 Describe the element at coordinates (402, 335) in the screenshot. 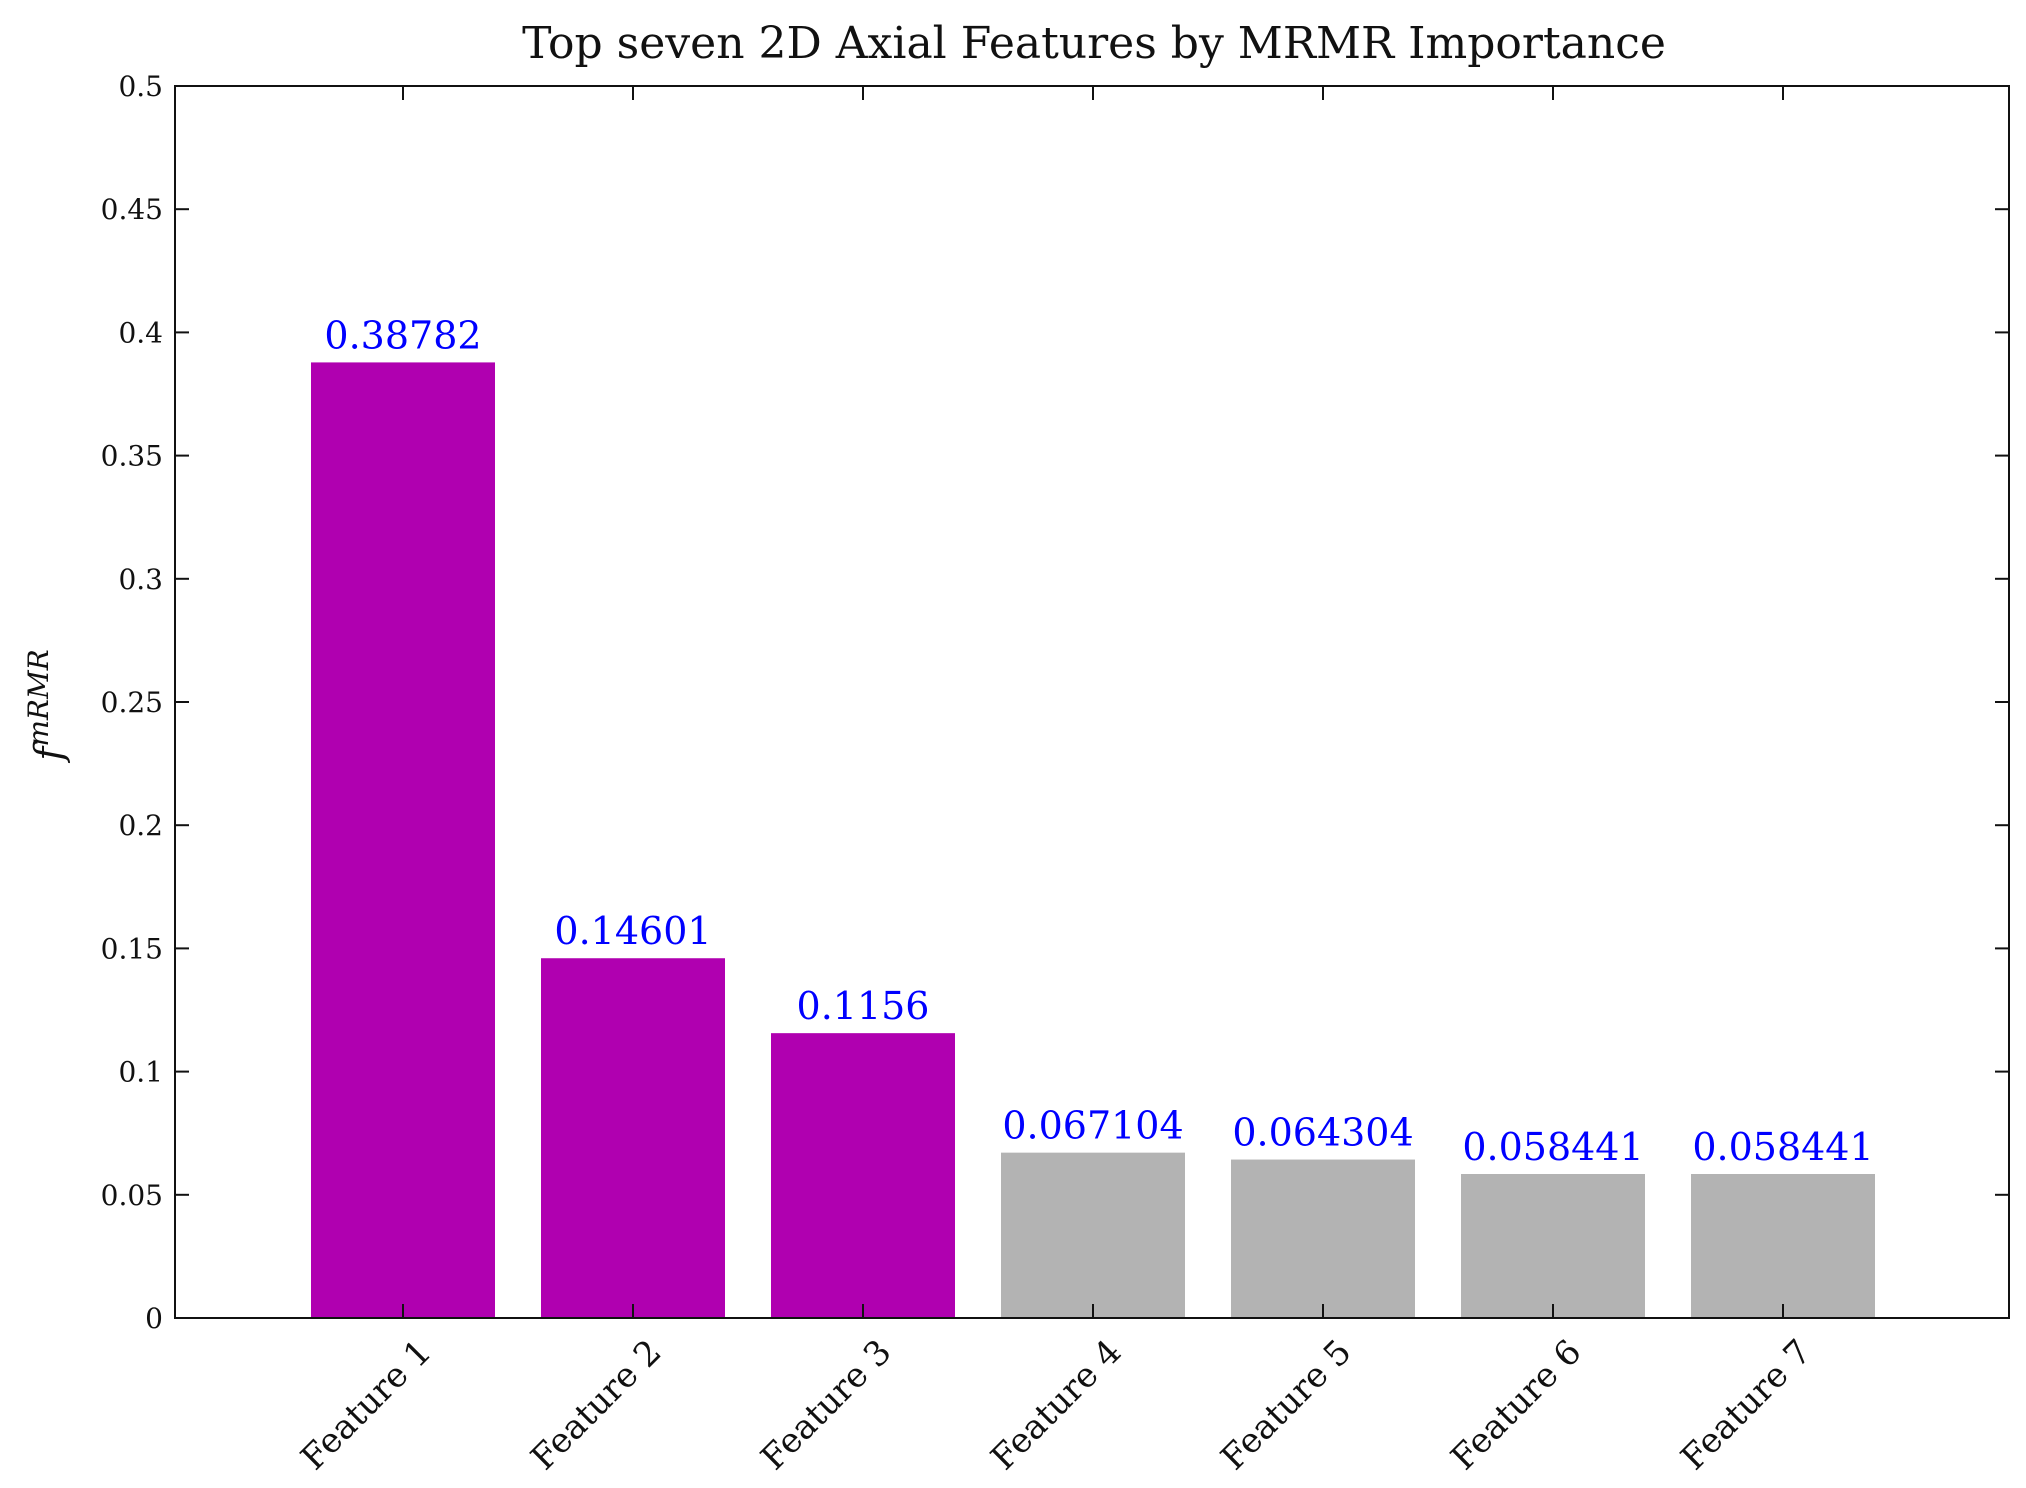

I see `data-label-feature-1: 0.38782` at that location.